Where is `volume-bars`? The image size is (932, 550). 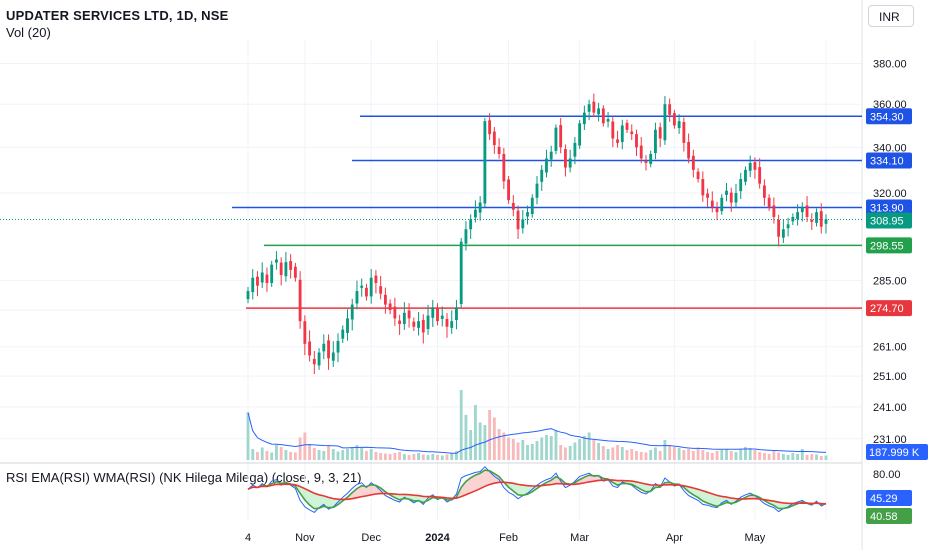
volume-bars is located at coordinates (537, 425).